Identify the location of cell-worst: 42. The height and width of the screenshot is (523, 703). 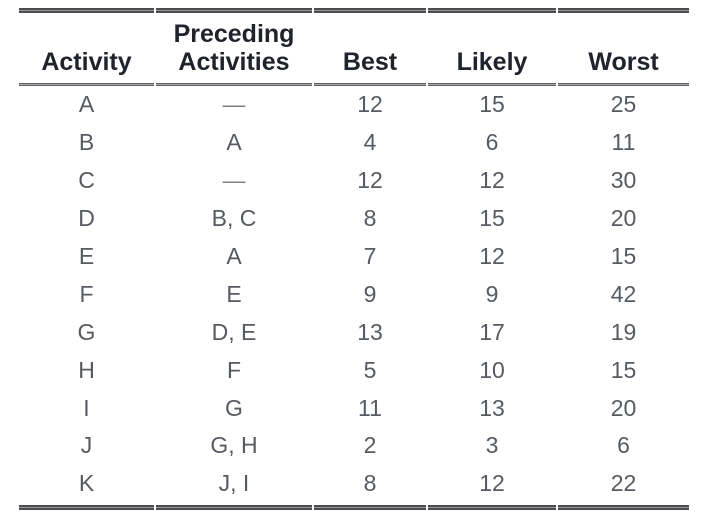
(623, 293).